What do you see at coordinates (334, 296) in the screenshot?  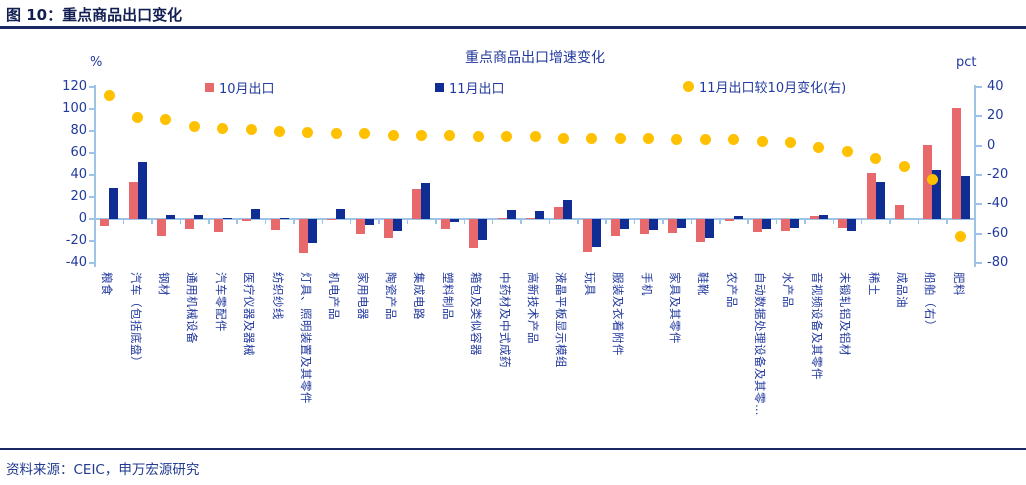 I see `category-label: 机电产品` at bounding box center [334, 296].